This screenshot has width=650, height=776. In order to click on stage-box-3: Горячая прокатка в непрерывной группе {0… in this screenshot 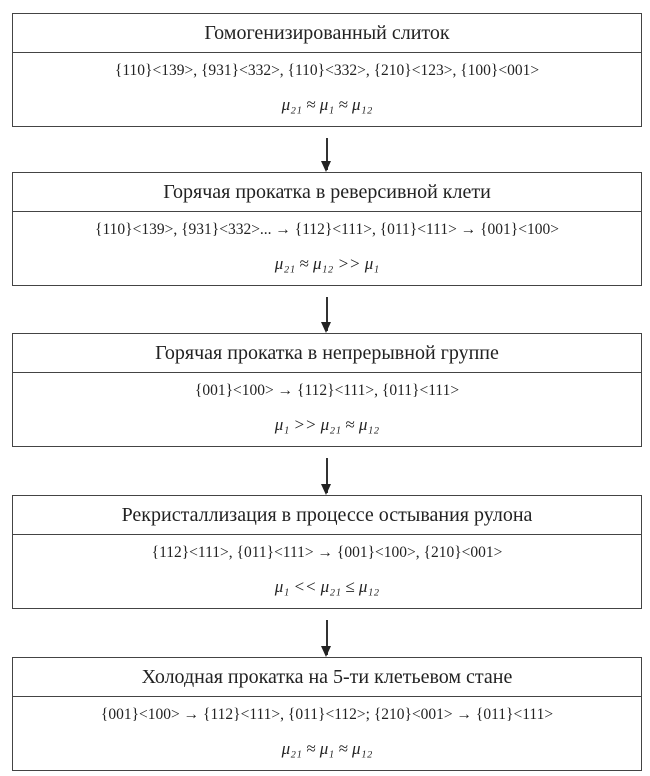, I will do `click(327, 390)`.